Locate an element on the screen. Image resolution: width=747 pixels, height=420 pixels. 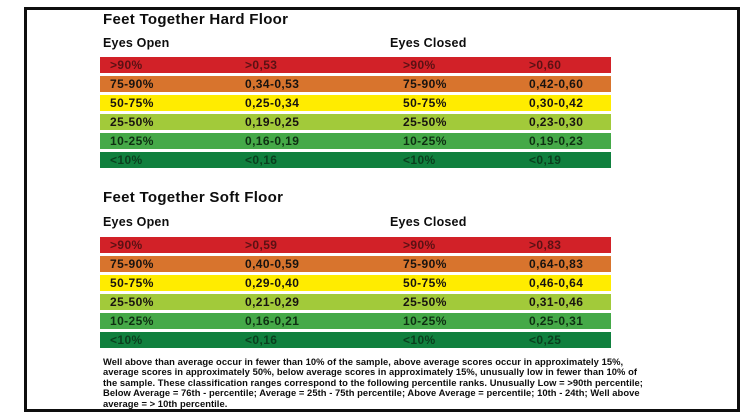
table-row-orange: 75-90% 0,34-0,53 75-90% 0,42-0,60 is located at coordinates (355, 84).